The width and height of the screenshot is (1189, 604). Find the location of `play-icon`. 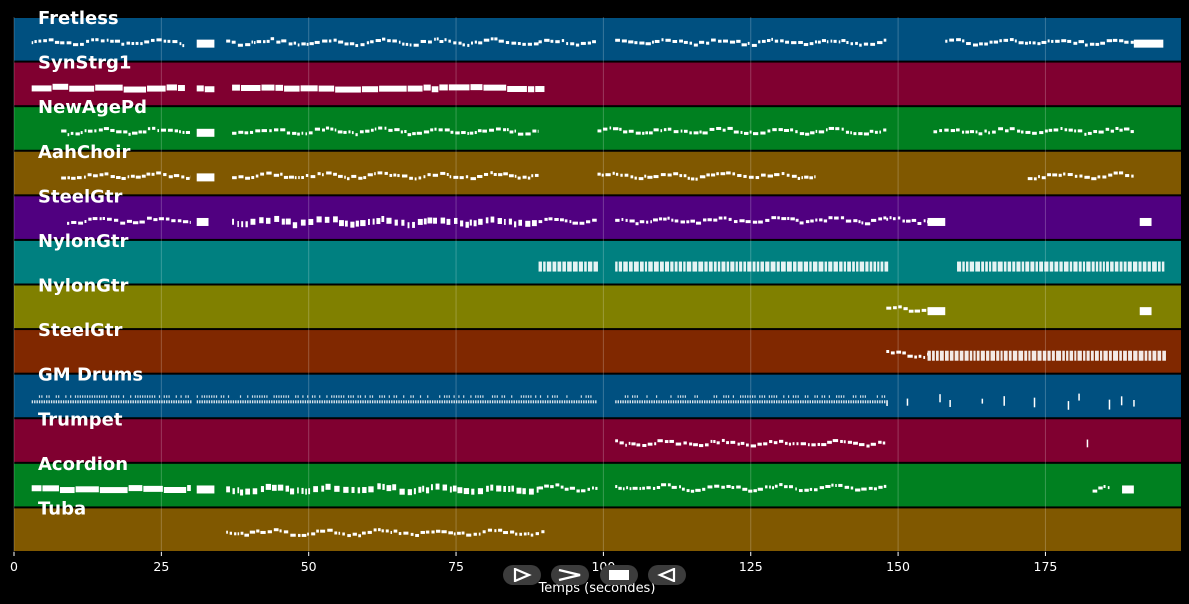

play-icon is located at coordinates (522, 575).